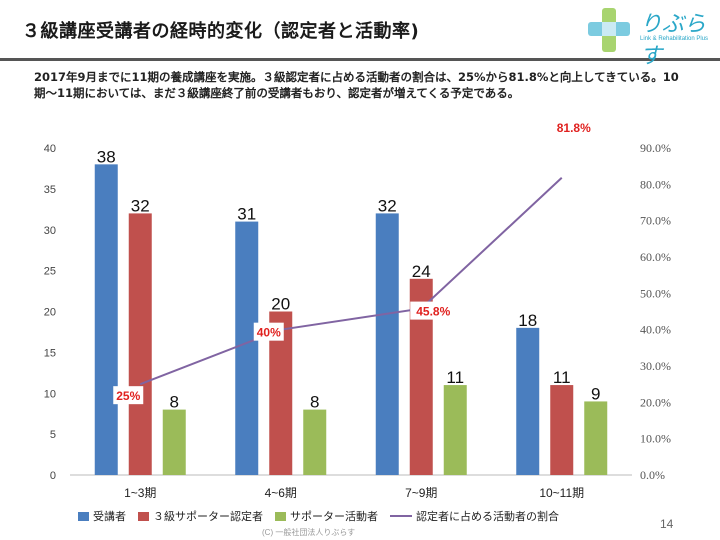 The height and width of the screenshot is (540, 720). What do you see at coordinates (140, 493) in the screenshot?
I see `x-tick-label: 1~3期` at bounding box center [140, 493].